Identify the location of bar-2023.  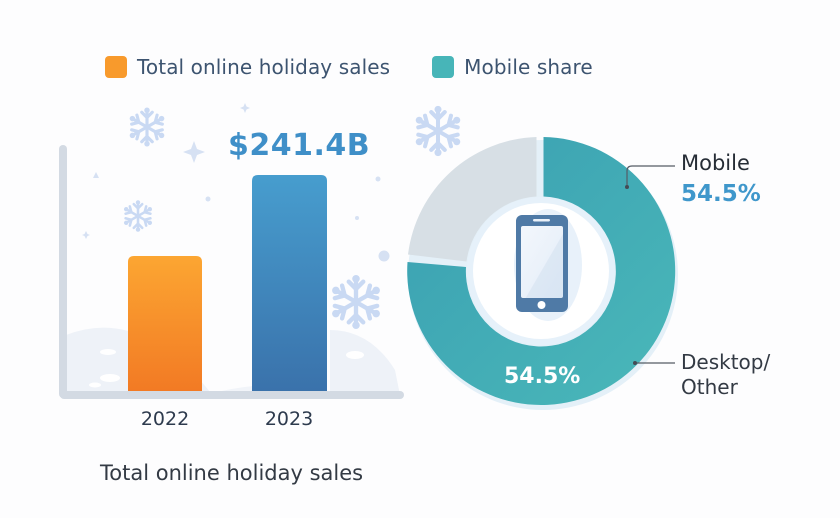
(289, 283).